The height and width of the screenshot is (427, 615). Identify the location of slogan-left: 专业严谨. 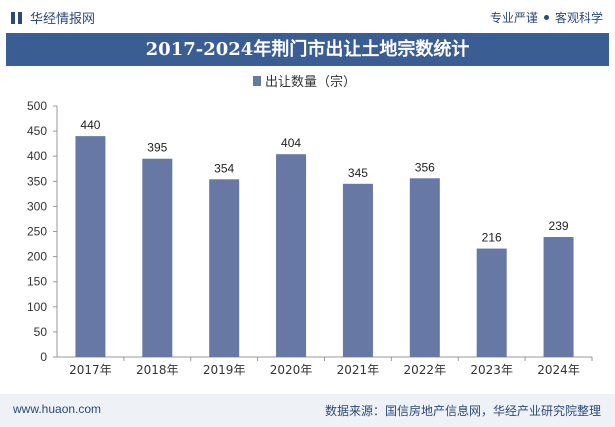
(513, 18).